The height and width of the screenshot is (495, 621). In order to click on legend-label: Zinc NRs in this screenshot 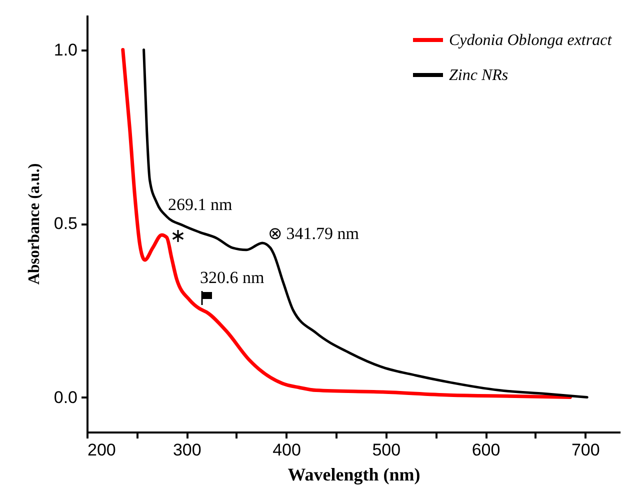, I will do `click(478, 75)`.